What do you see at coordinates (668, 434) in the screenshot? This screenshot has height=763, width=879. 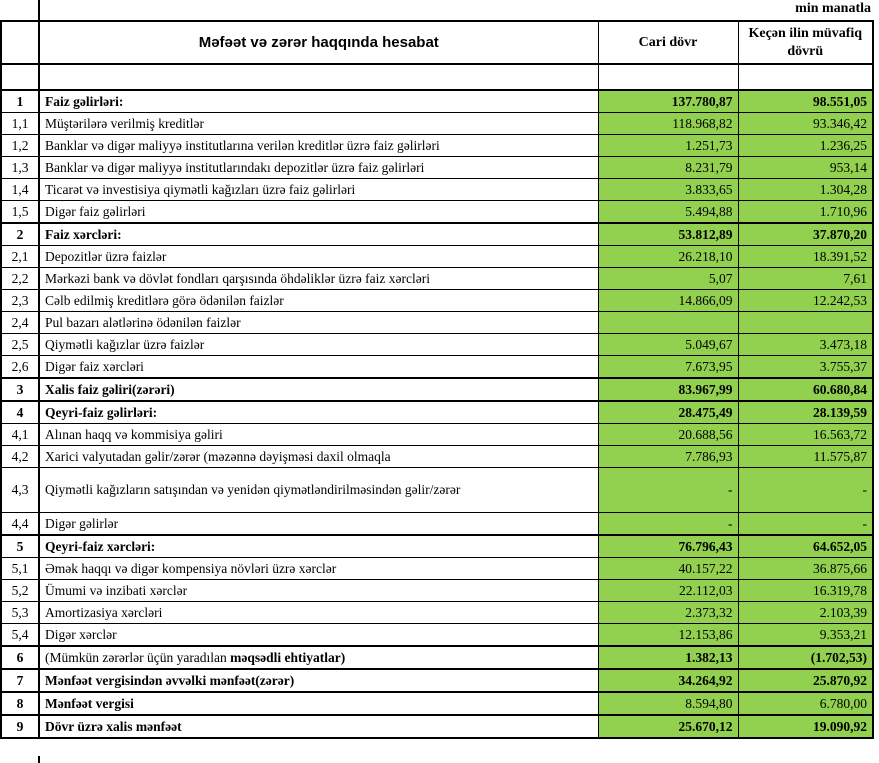 I see `current-value-cell: 20.688,56` at bounding box center [668, 434].